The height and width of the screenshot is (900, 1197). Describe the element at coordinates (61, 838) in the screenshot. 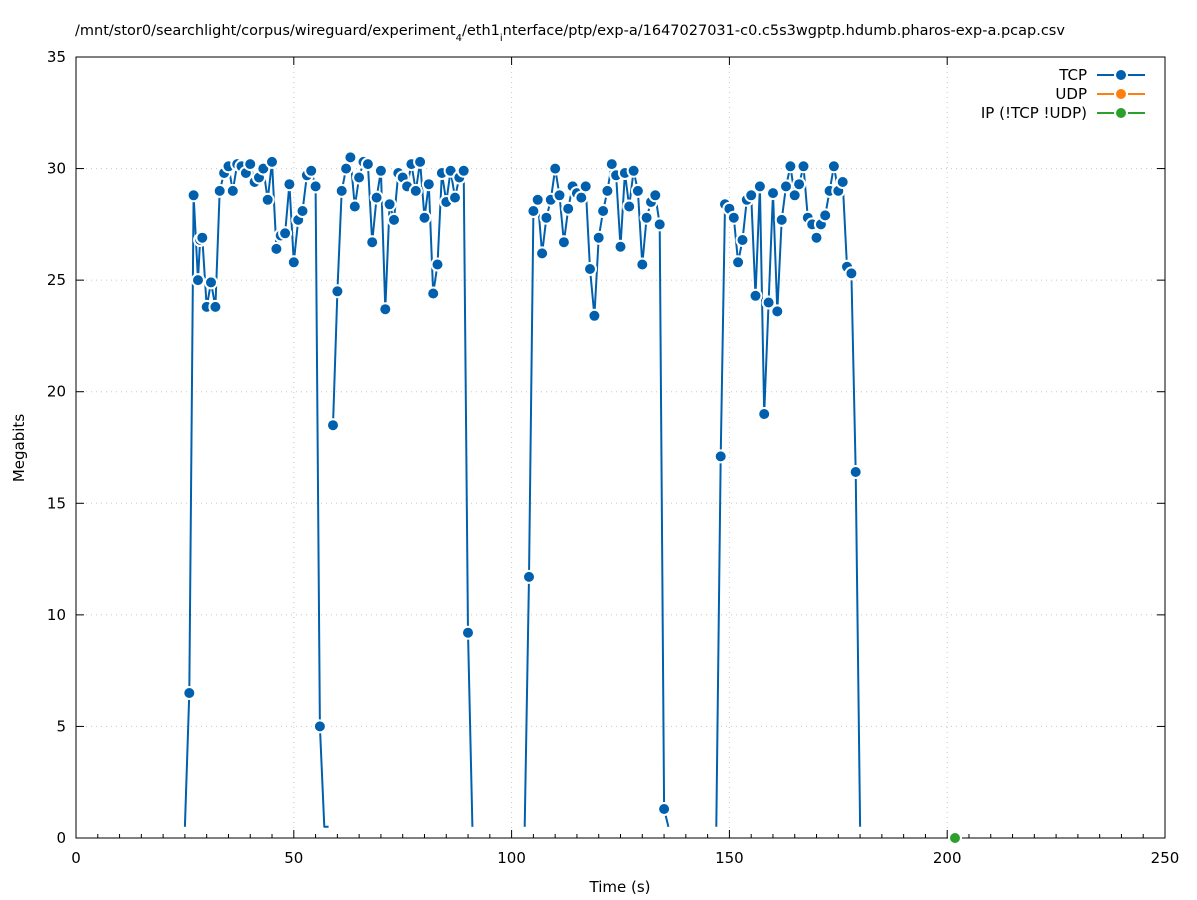

I see `y-tick-label: 0` at that location.